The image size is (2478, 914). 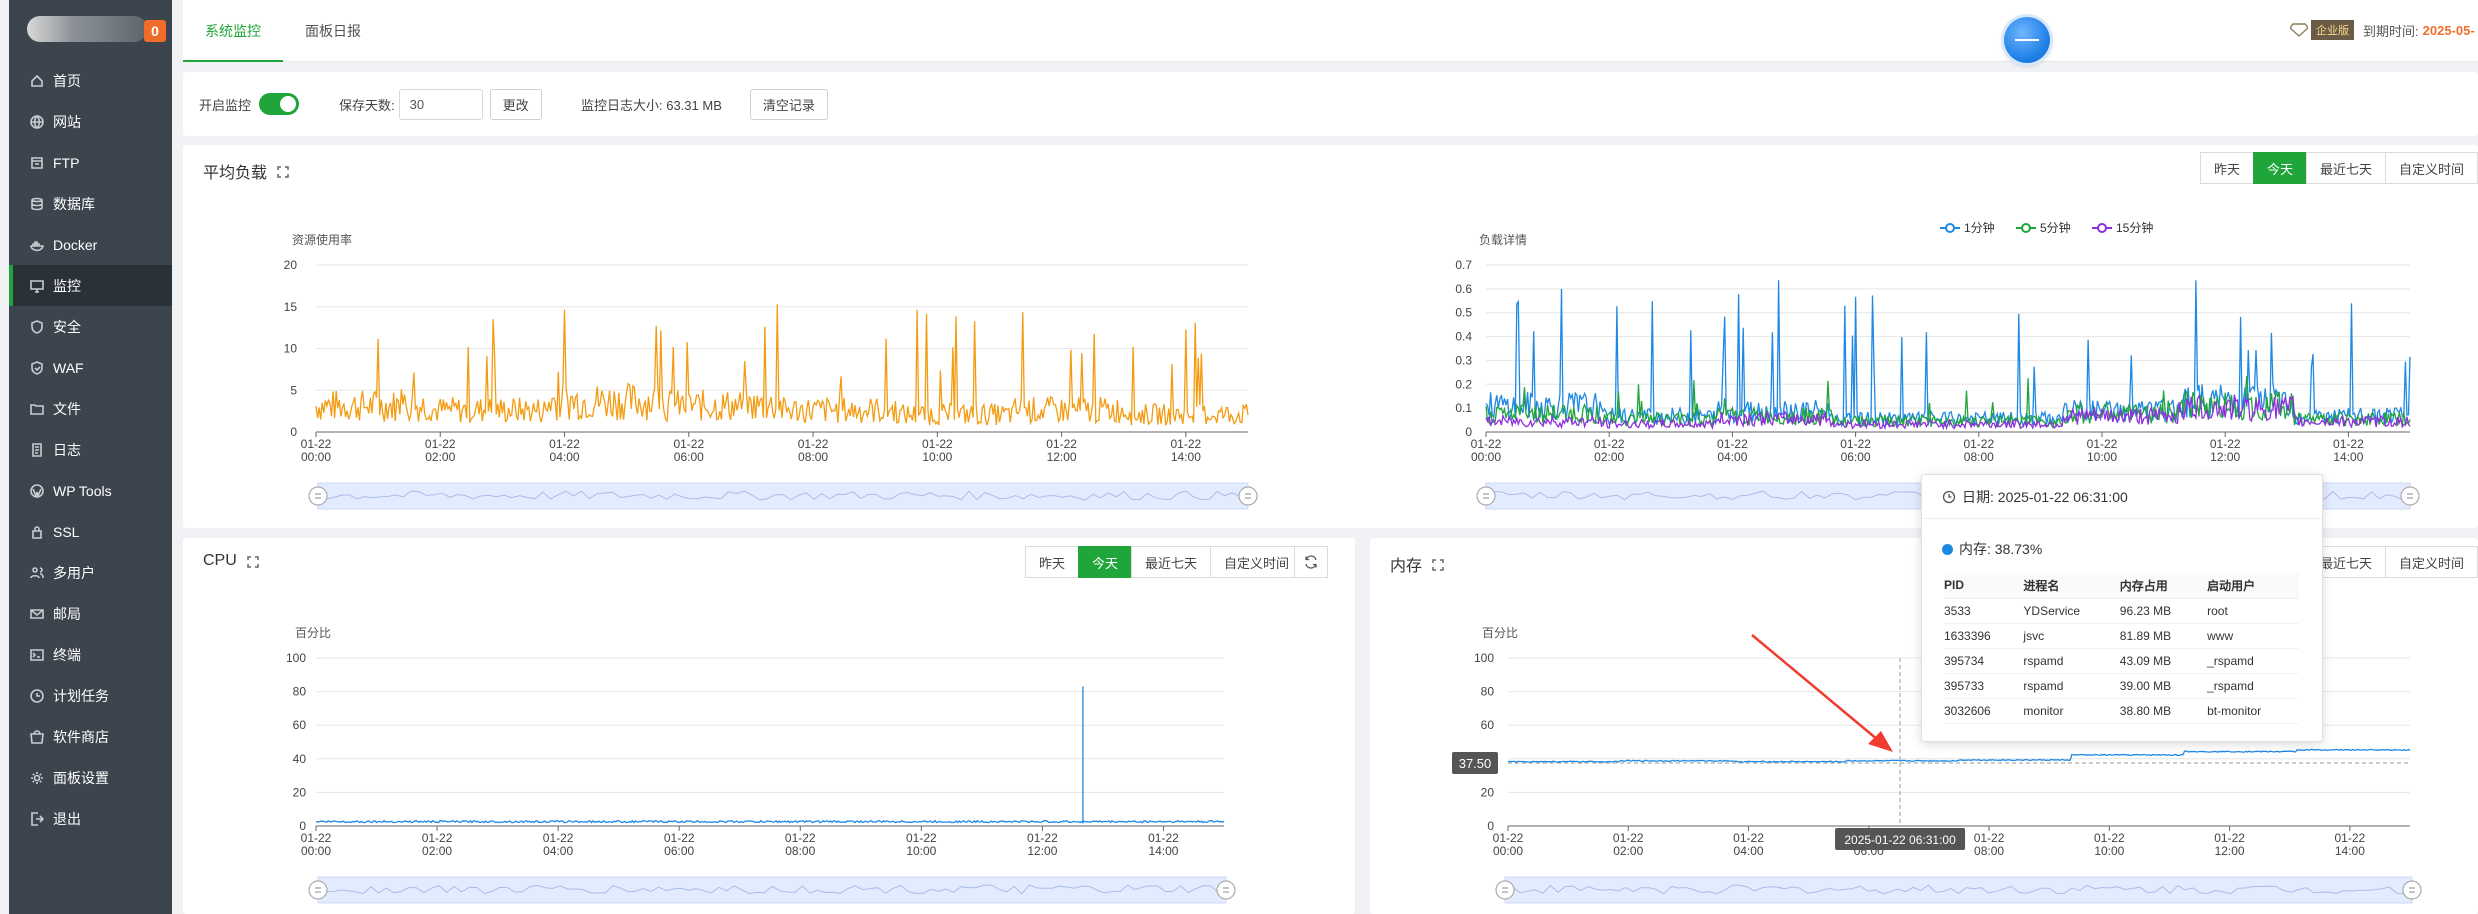 I want to click on retention-input, so click(x=440, y=104).